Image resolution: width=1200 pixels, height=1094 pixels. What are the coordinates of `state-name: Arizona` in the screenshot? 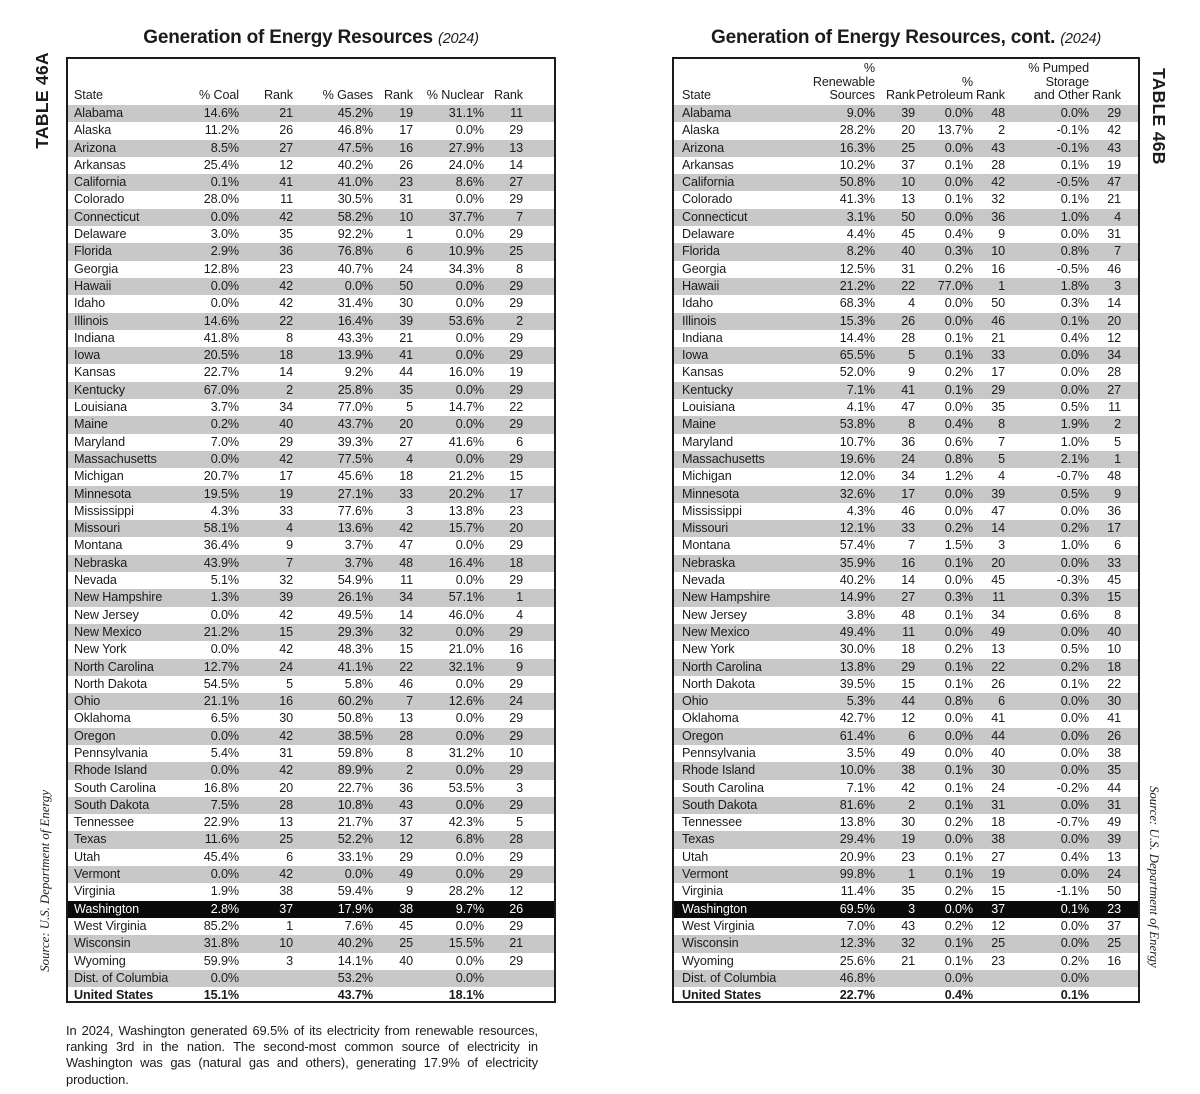 It's located at (95, 147).